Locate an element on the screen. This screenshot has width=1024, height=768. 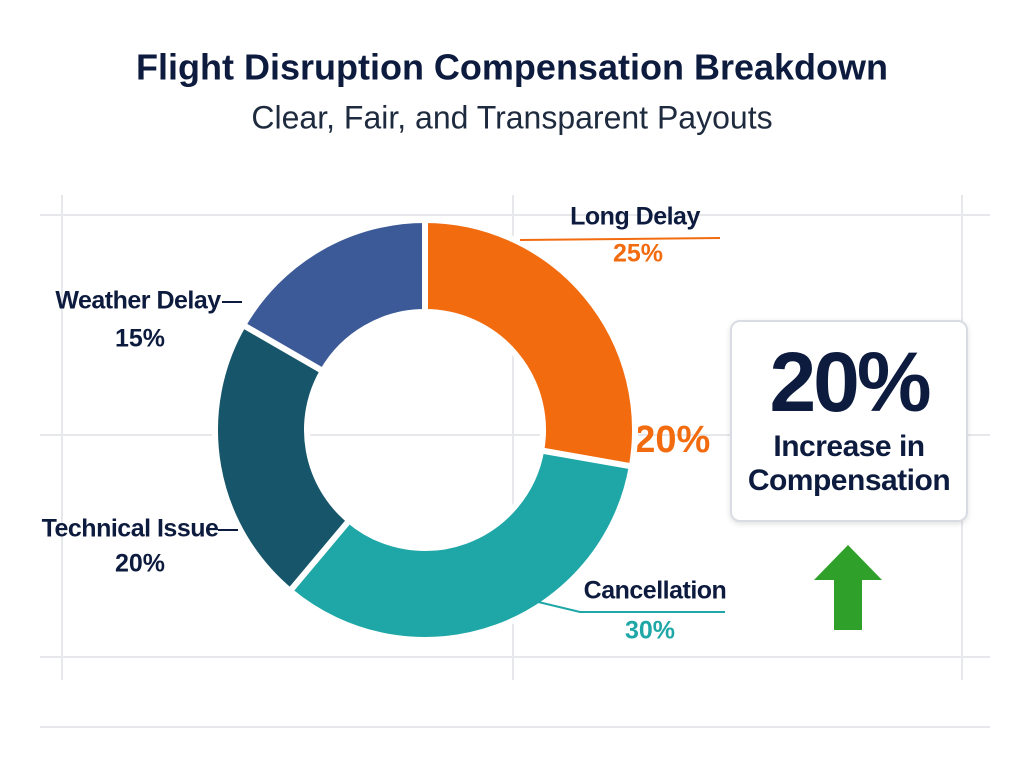
chart-title: Flight Disruption Compensation Breakdown is located at coordinates (512, 67).